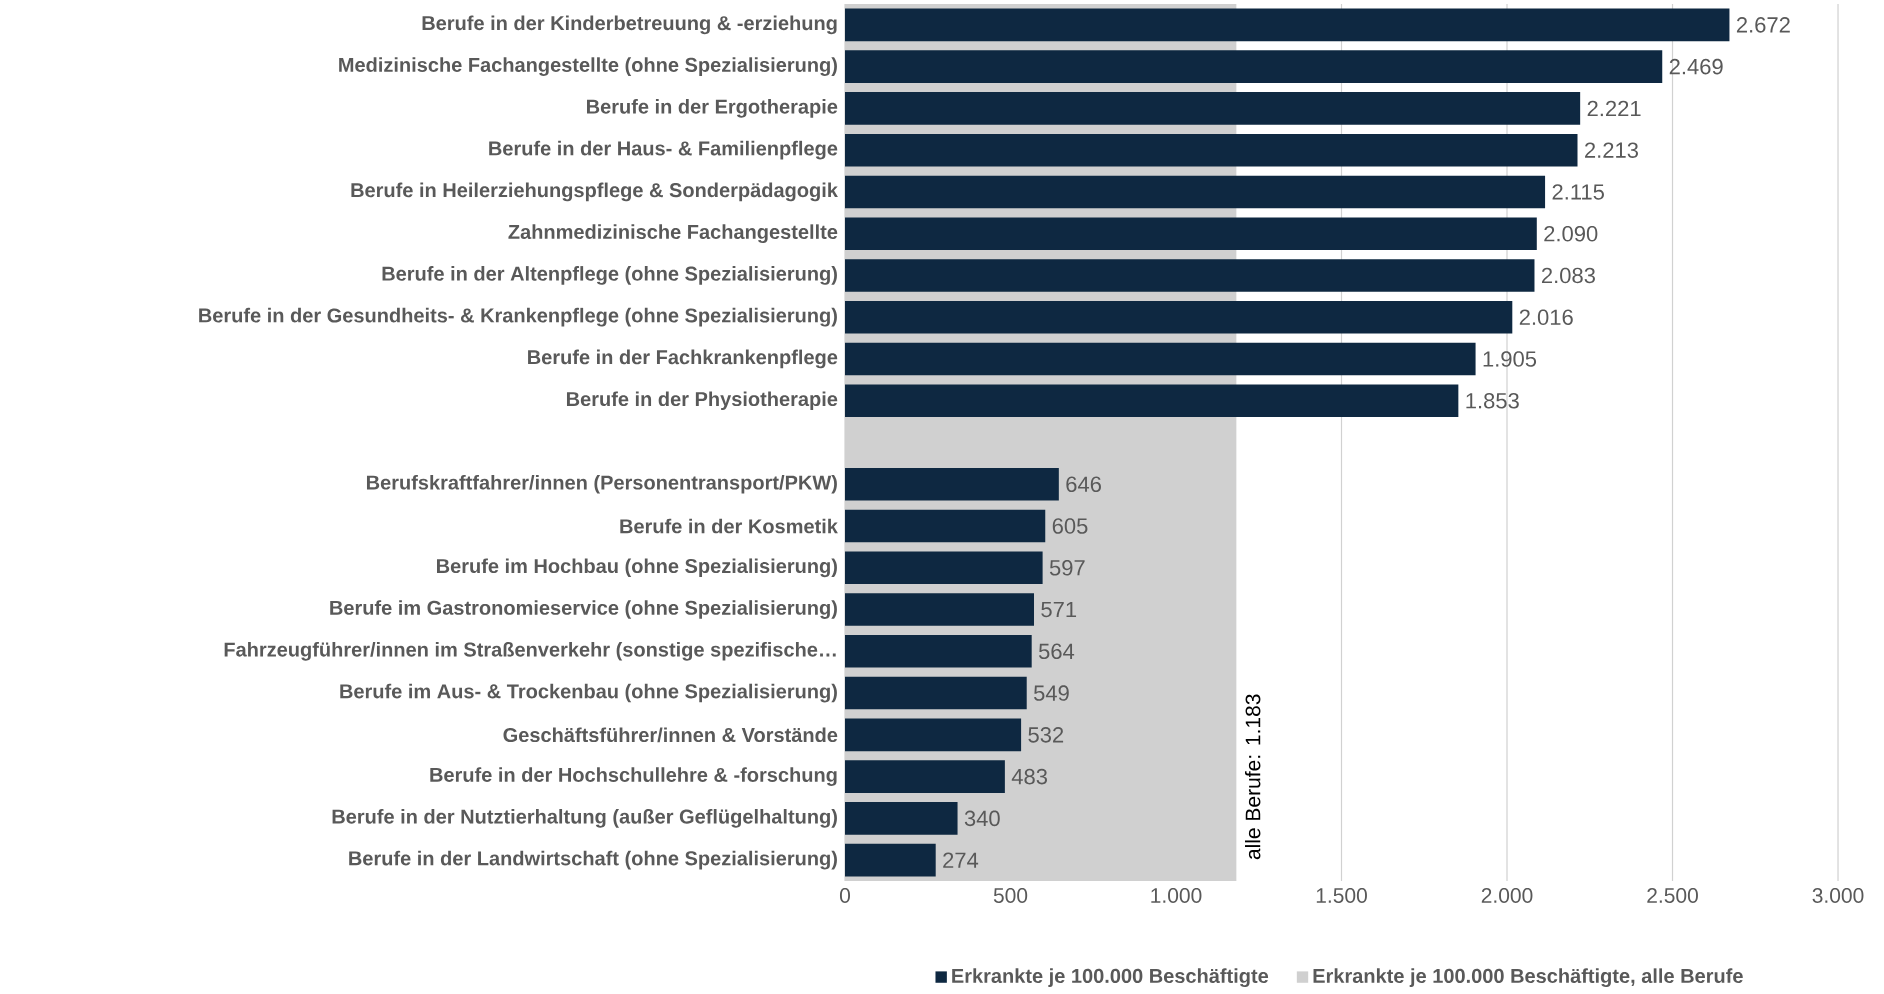 The image size is (1884, 994). What do you see at coordinates (588, 67) in the screenshot?
I see `y-tick-label: Medizinische Fachangestellte (ohne Spezialisierung)` at bounding box center [588, 67].